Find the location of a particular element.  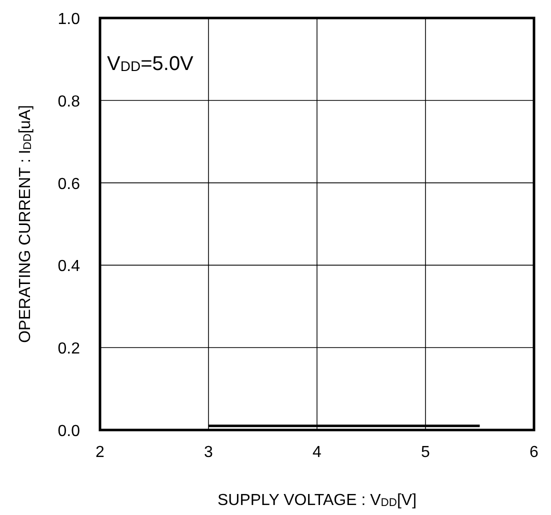

y-tick-label: 0.6 is located at coordinates (69, 184).